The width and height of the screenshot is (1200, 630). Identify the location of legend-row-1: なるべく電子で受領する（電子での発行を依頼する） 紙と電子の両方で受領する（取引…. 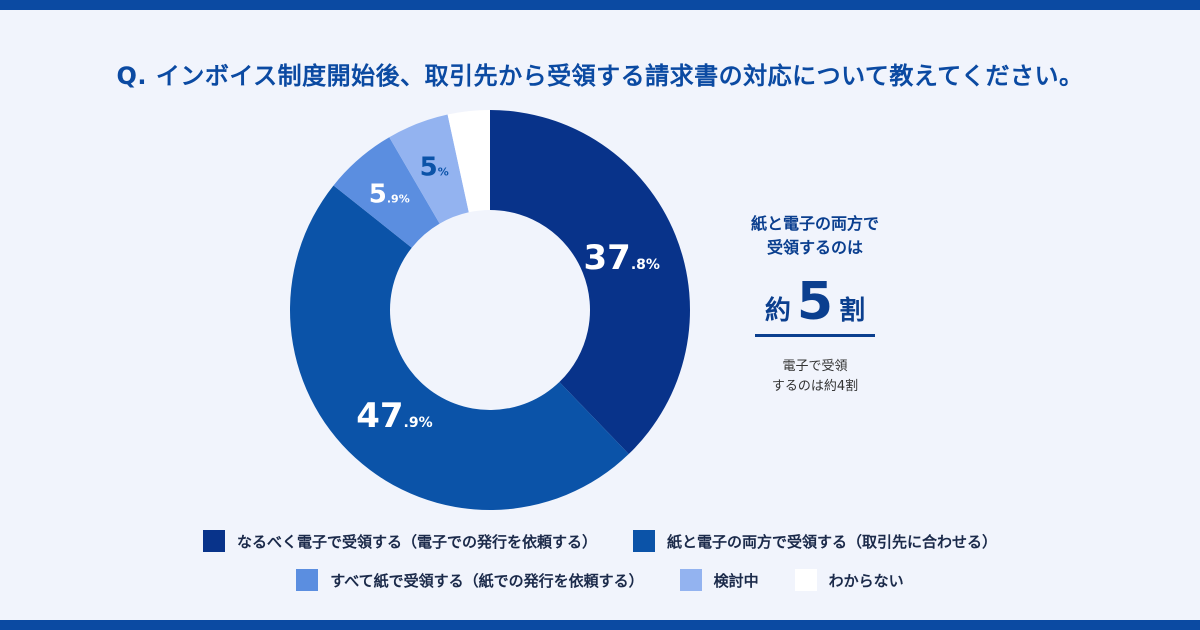
(600, 541).